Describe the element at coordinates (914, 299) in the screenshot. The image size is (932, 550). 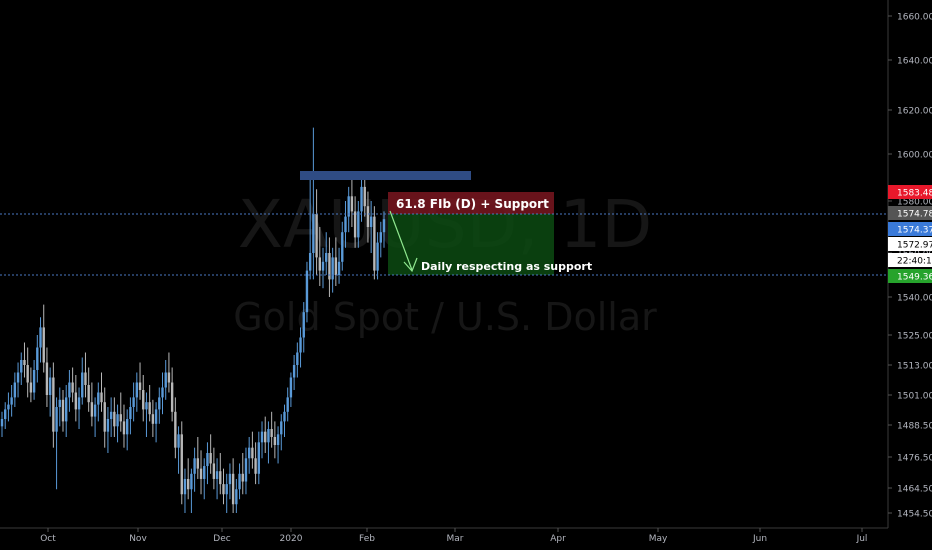
I see `price-tick-label: 1540.00` at that location.